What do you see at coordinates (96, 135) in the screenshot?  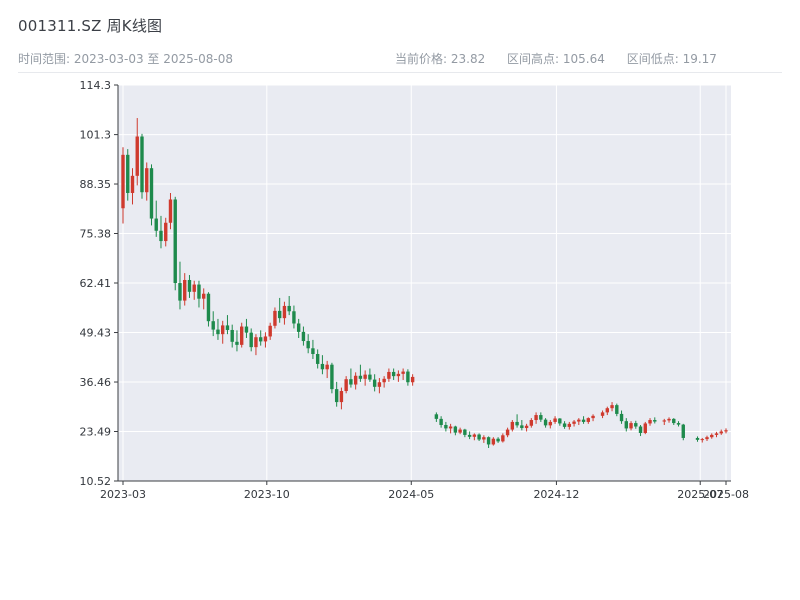 I see `y-tick-label: 101.3` at bounding box center [96, 135].